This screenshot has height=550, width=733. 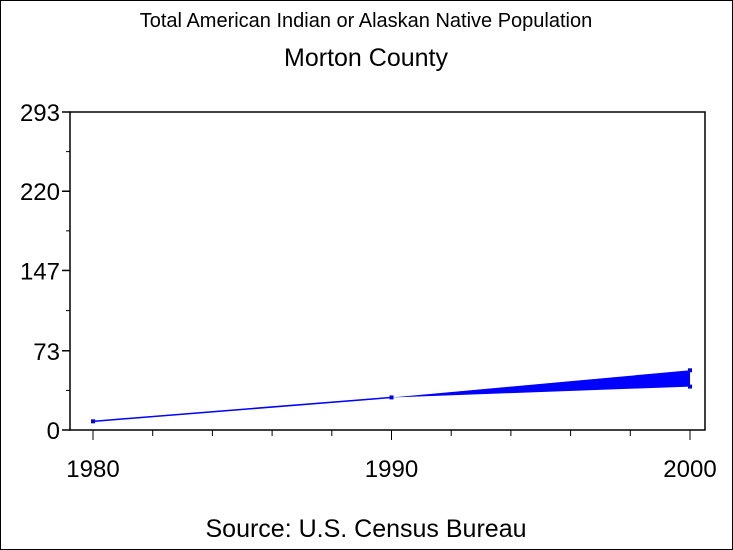 I want to click on y-tick-label: 293, so click(x=40, y=113).